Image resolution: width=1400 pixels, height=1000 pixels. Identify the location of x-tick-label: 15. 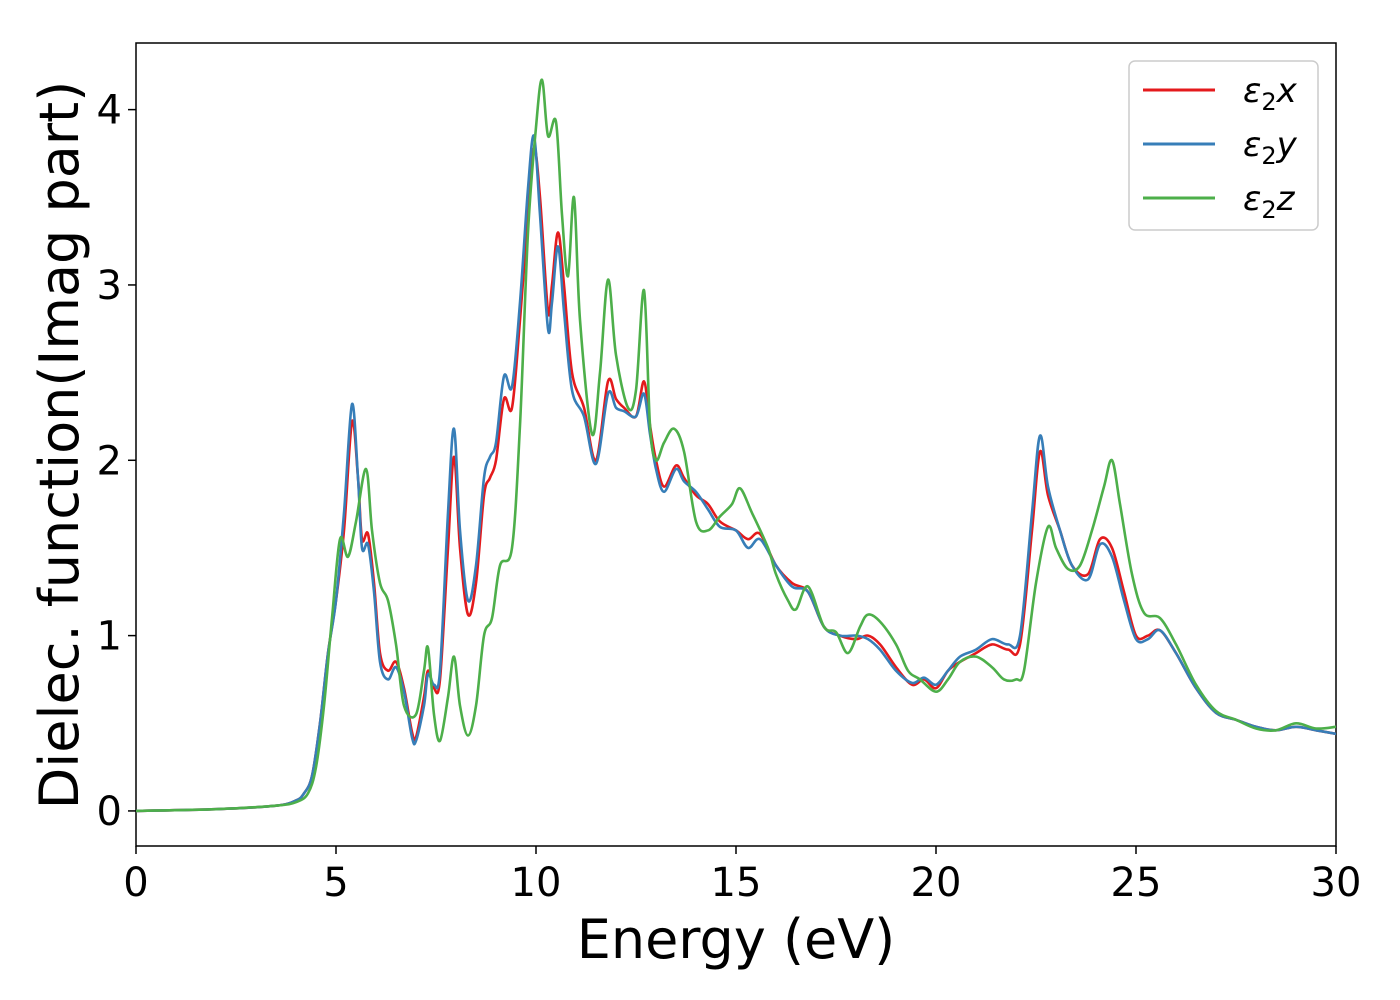
(736, 883).